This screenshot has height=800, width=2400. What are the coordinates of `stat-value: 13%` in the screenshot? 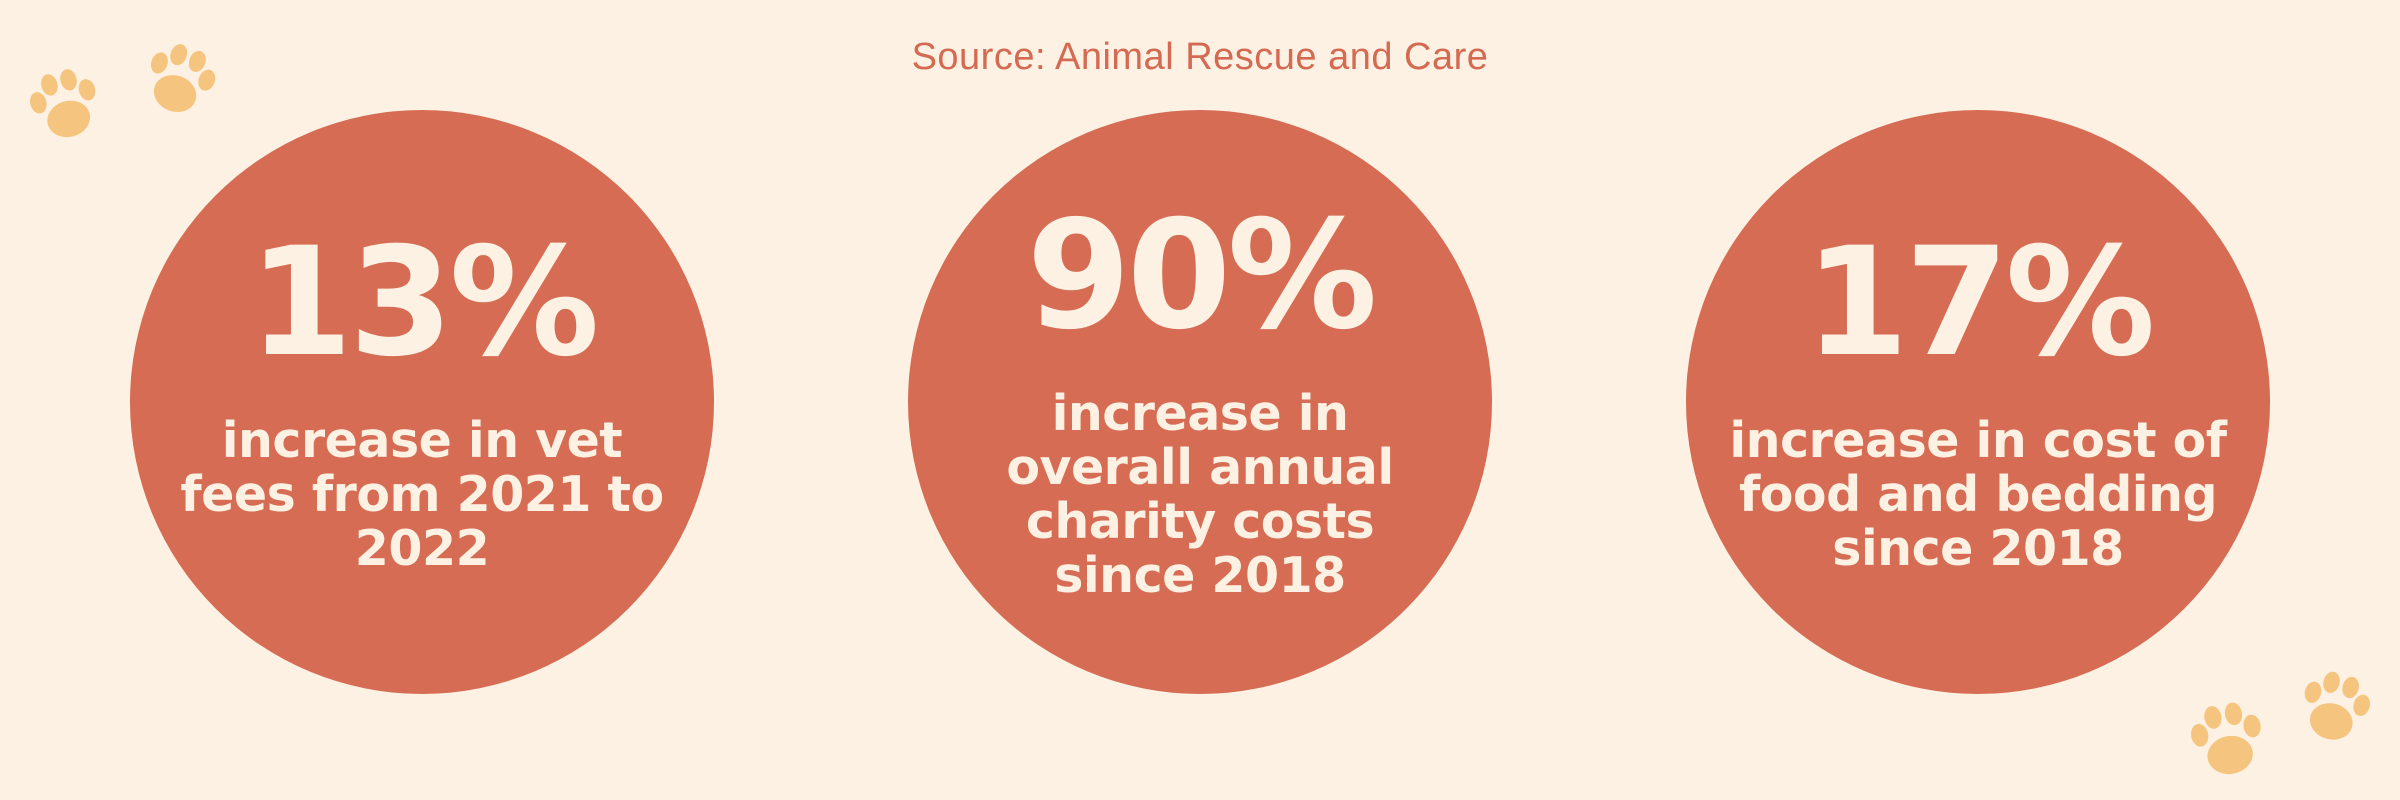 It's located at (423, 303).